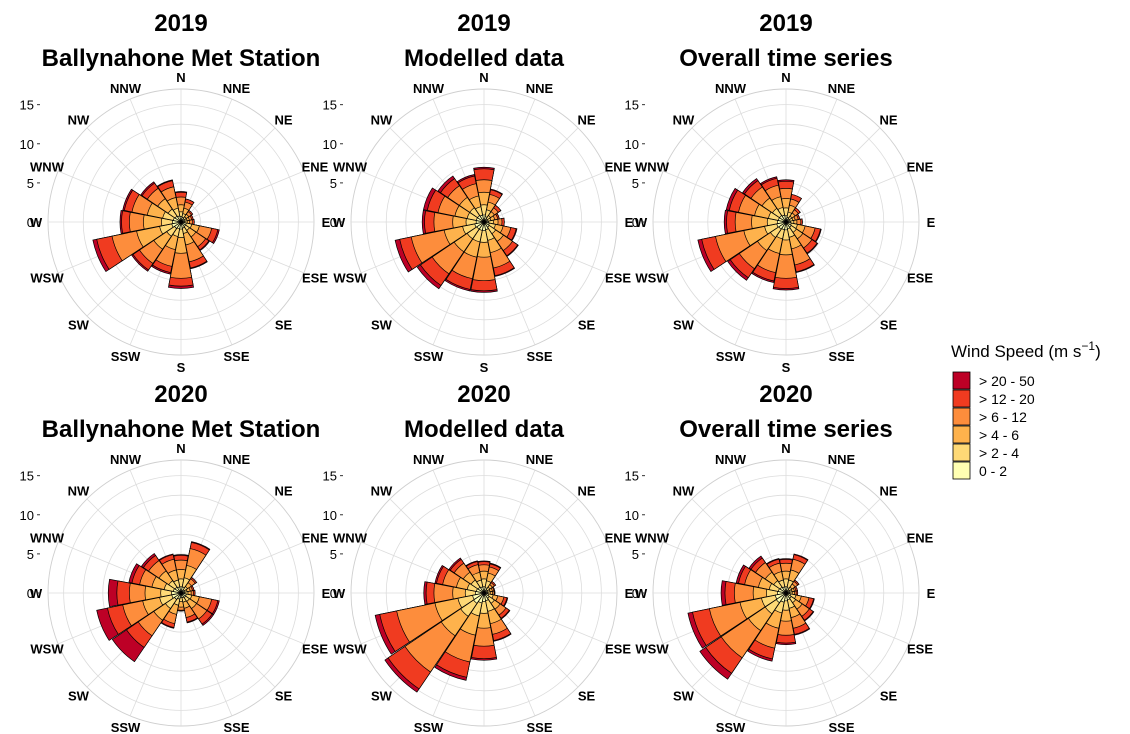 Image resolution: width=1130 pixels, height=734 pixels. What do you see at coordinates (999, 435) in the screenshot?
I see `legend-label-4-6: > 4 - 6` at bounding box center [999, 435].